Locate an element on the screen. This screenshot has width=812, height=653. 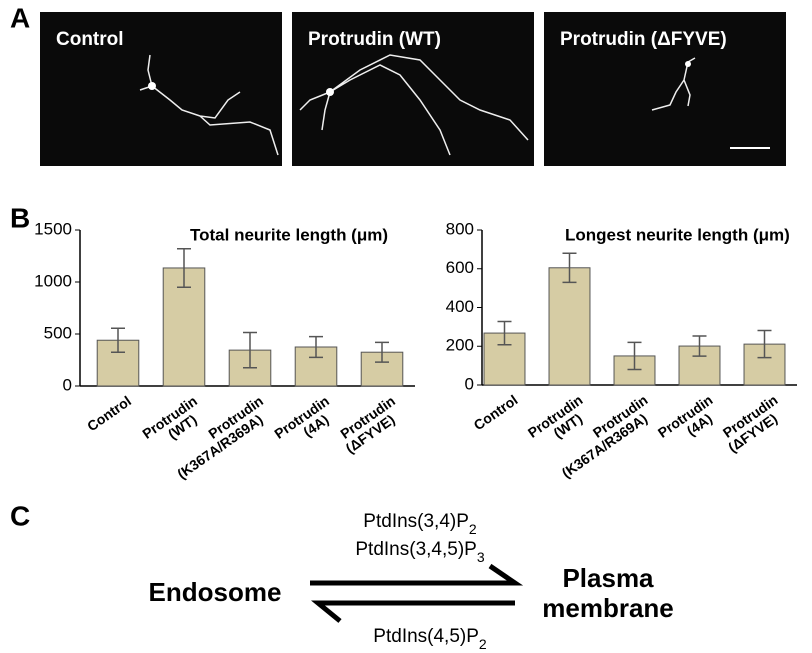
arrows is located at coordinates (417, 593).